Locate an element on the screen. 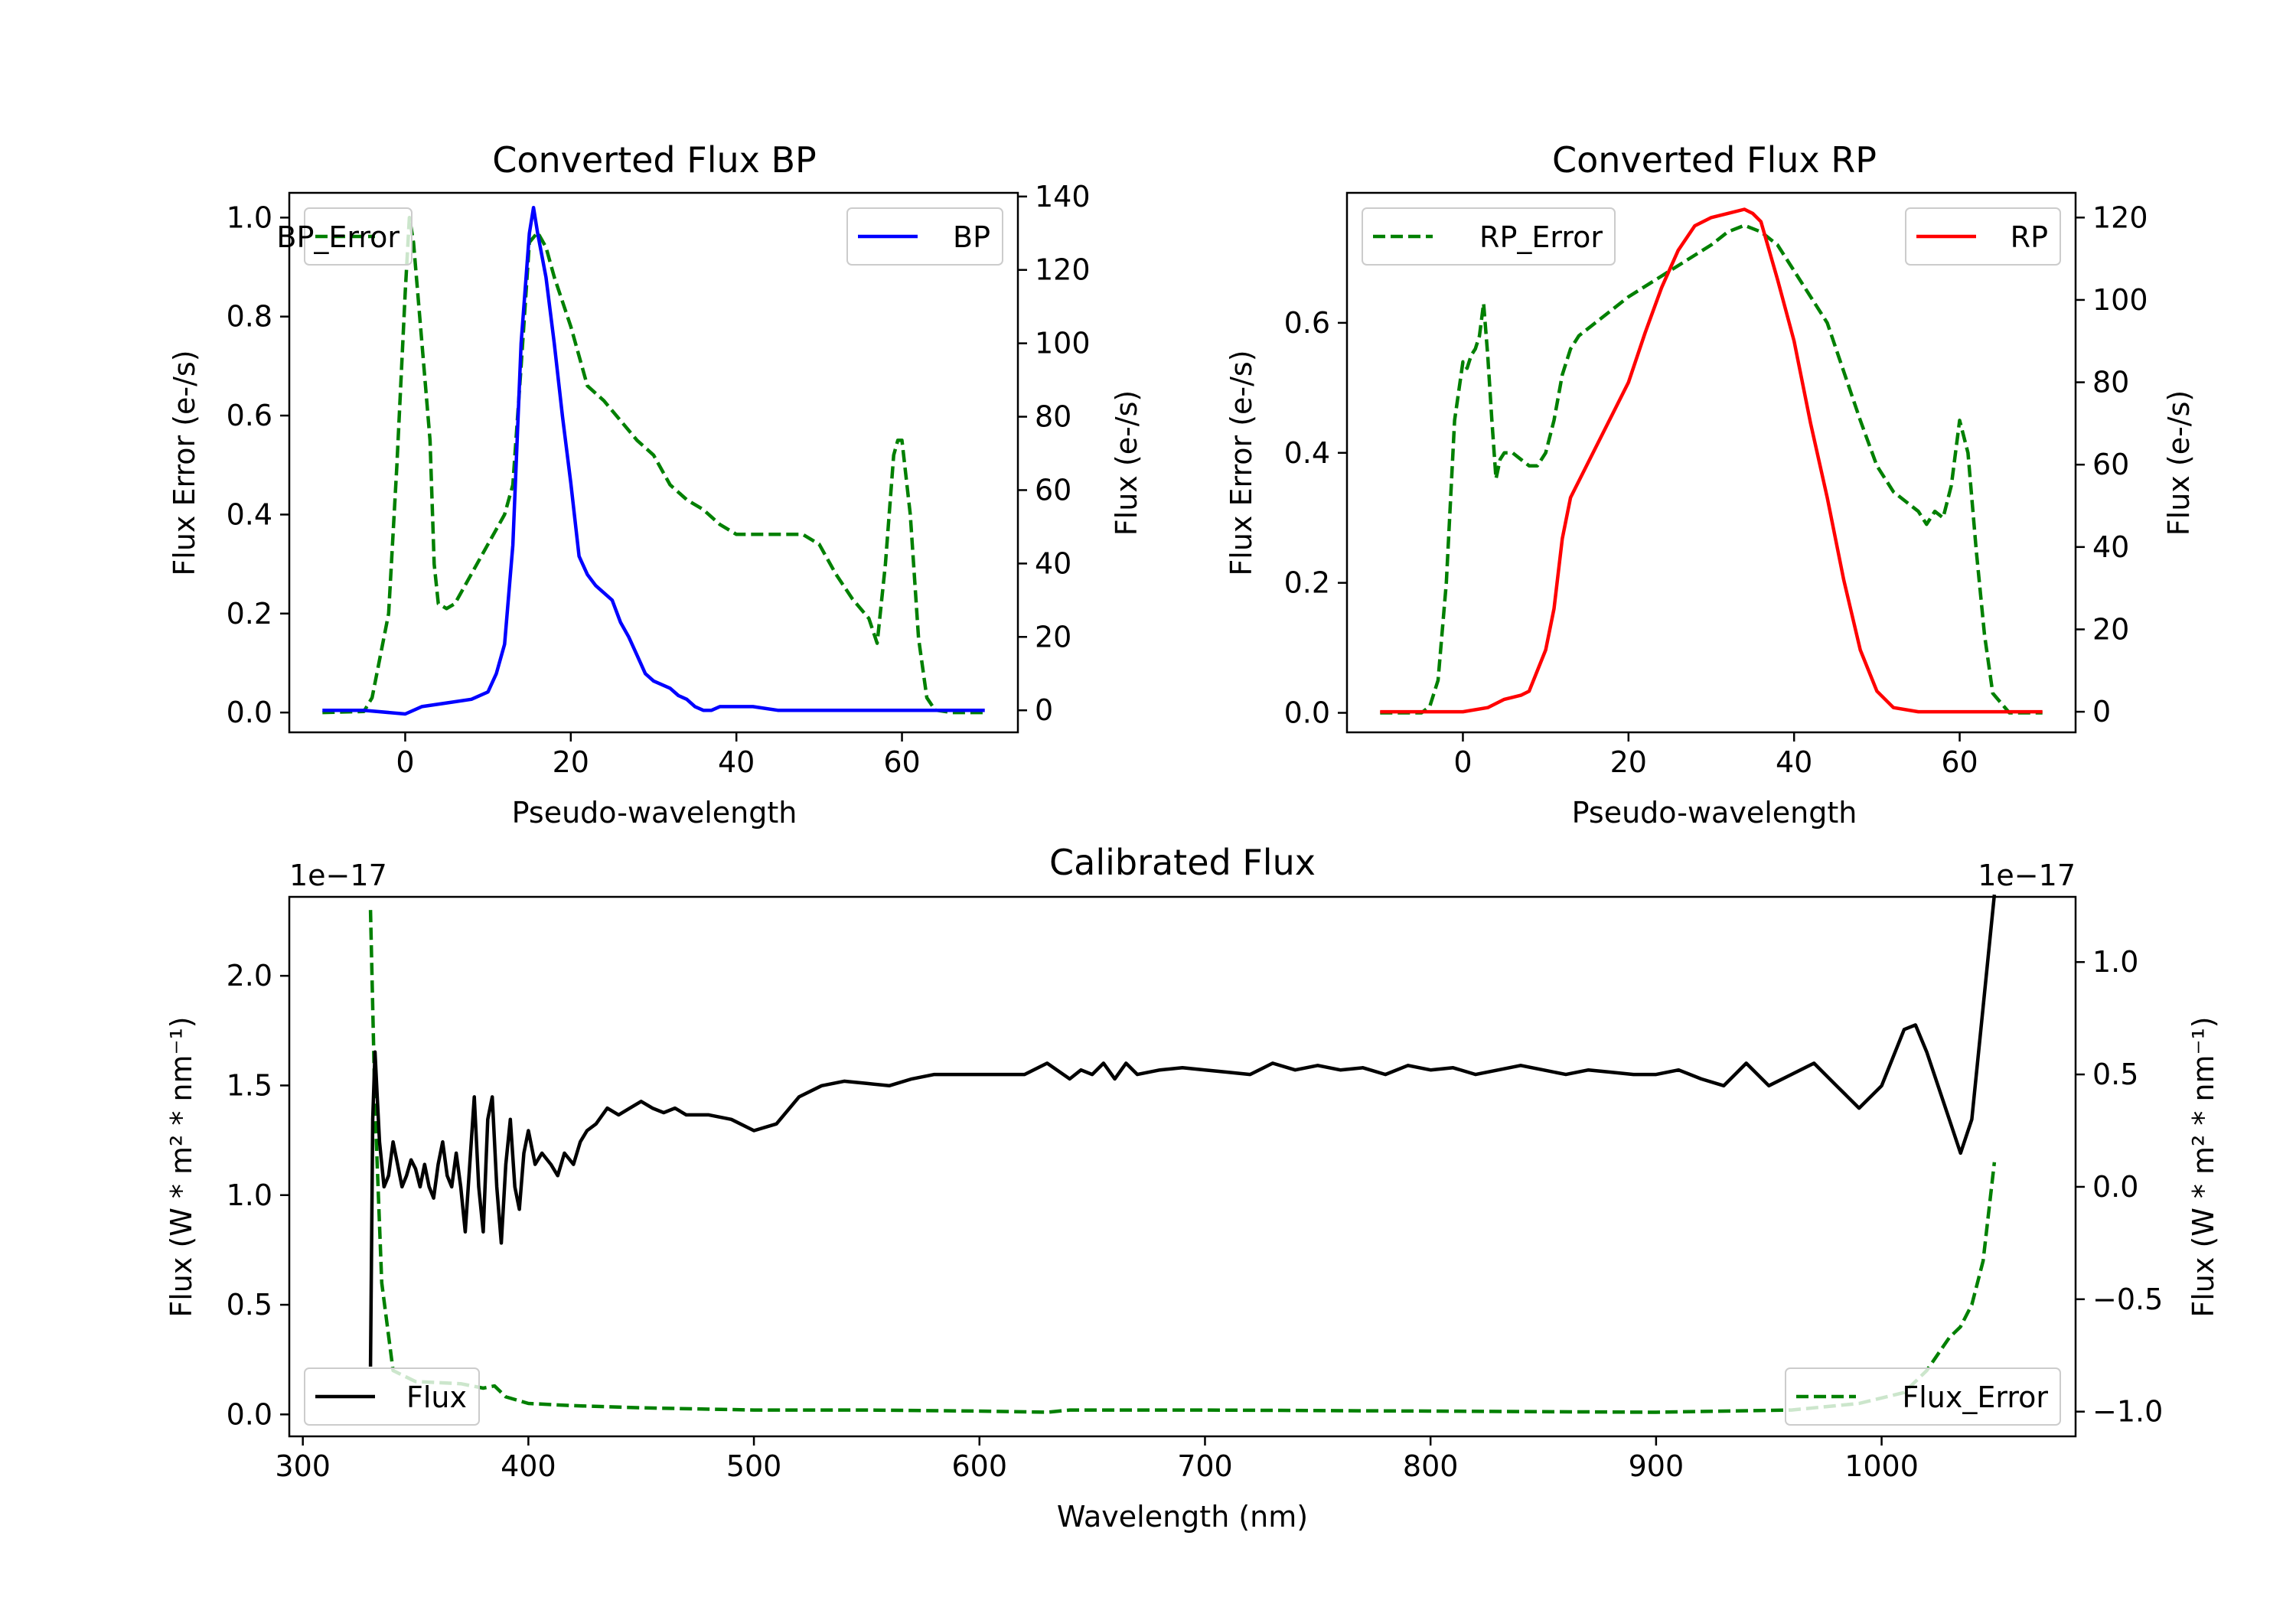  legend-label-left: RP_Error is located at coordinates (1541, 237).